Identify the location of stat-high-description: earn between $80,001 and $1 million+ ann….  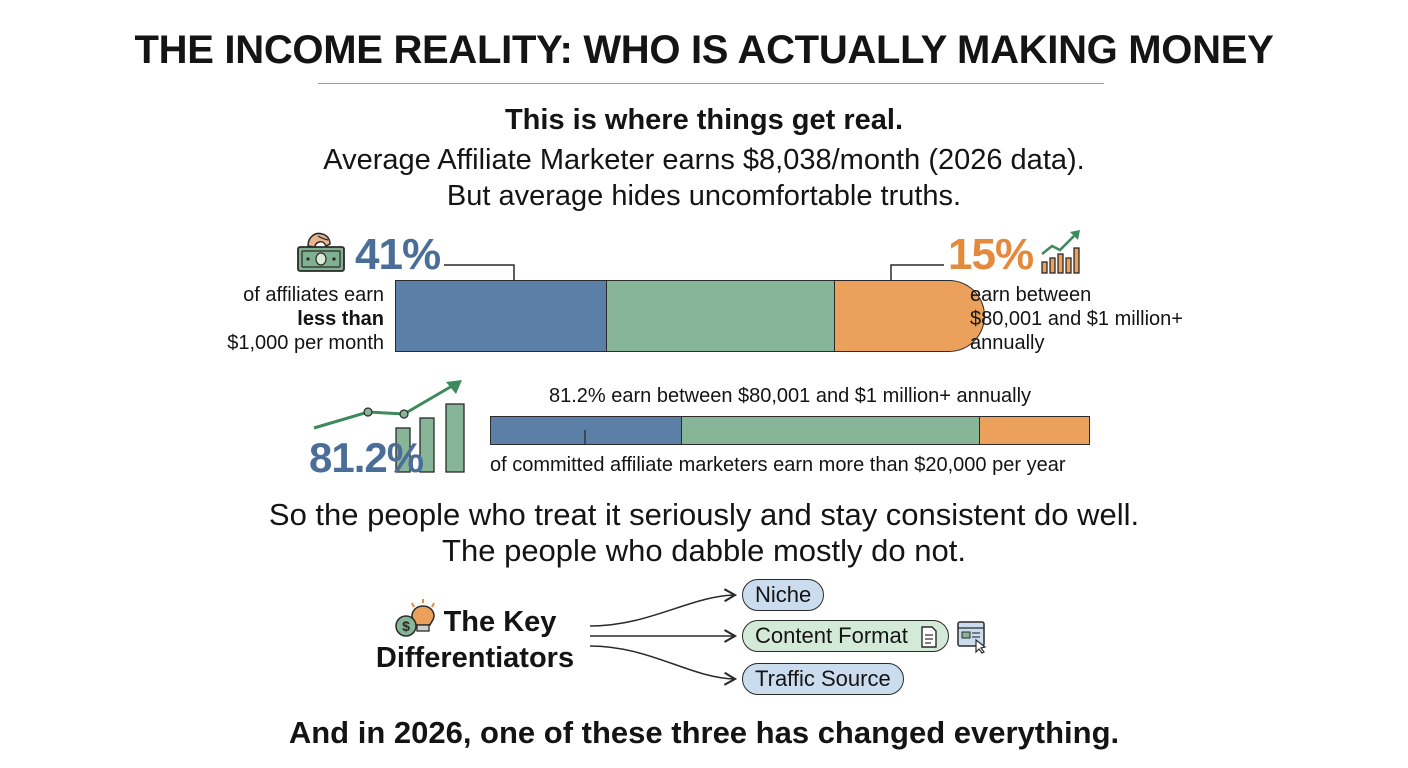
(1085, 319).